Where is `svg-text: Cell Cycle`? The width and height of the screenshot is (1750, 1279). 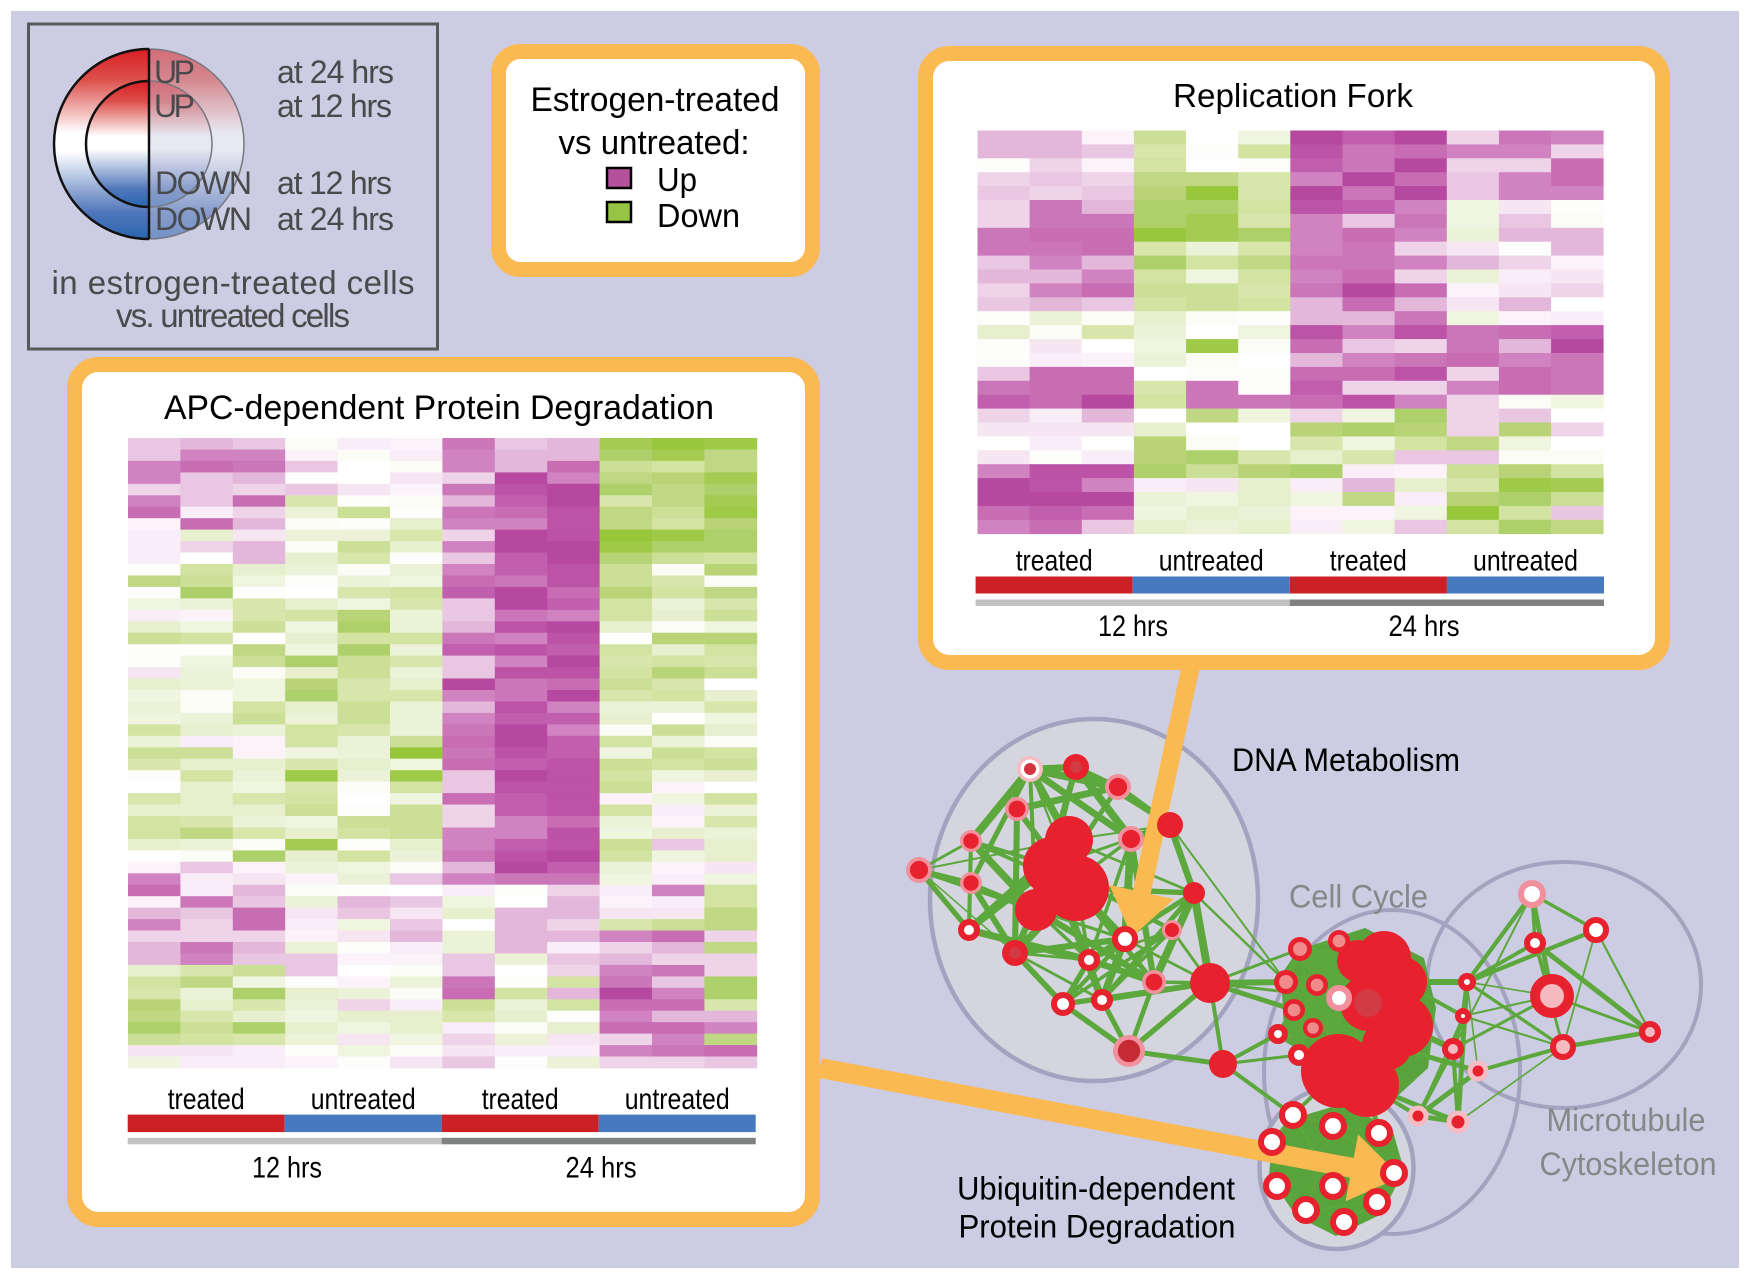 svg-text: Cell Cycle is located at coordinates (1358, 897).